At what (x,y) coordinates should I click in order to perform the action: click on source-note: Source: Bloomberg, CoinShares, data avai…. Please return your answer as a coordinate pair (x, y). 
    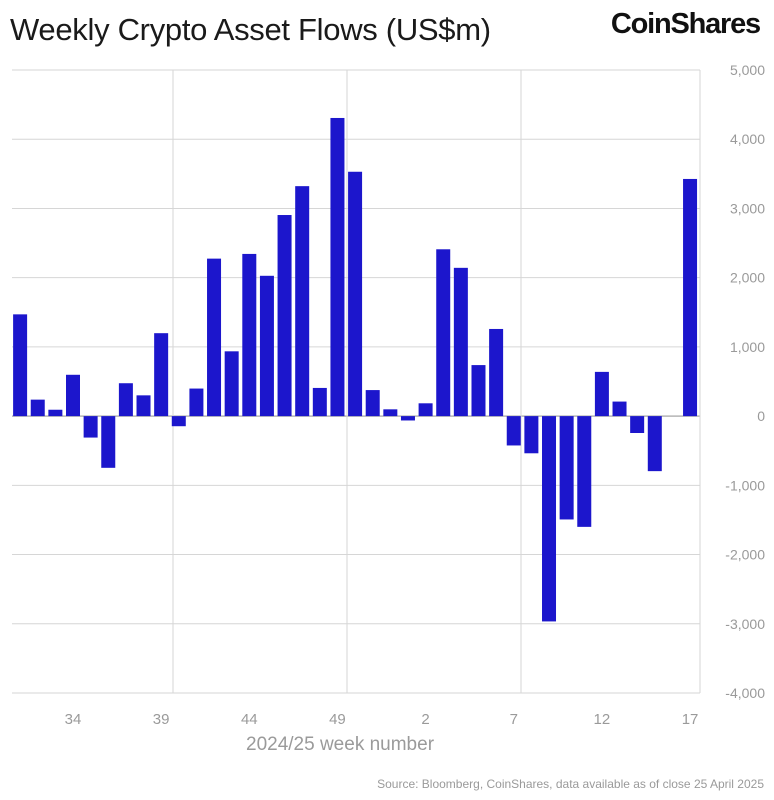
    Looking at the image, I should click on (570, 784).